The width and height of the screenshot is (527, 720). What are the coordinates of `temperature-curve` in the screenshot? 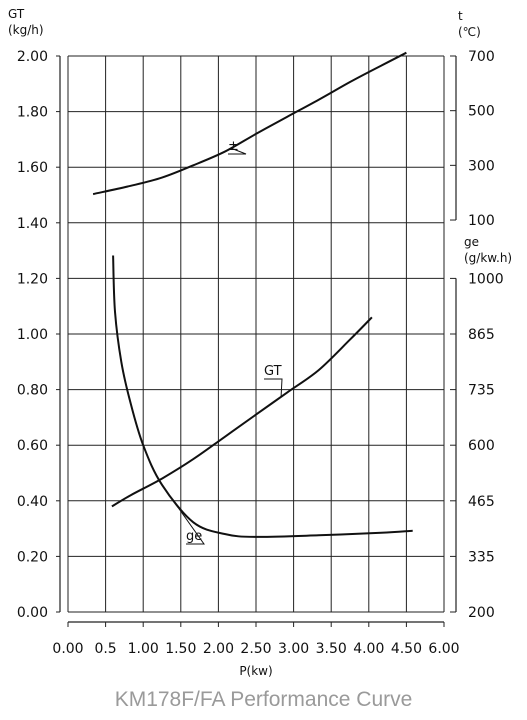 It's located at (249, 123).